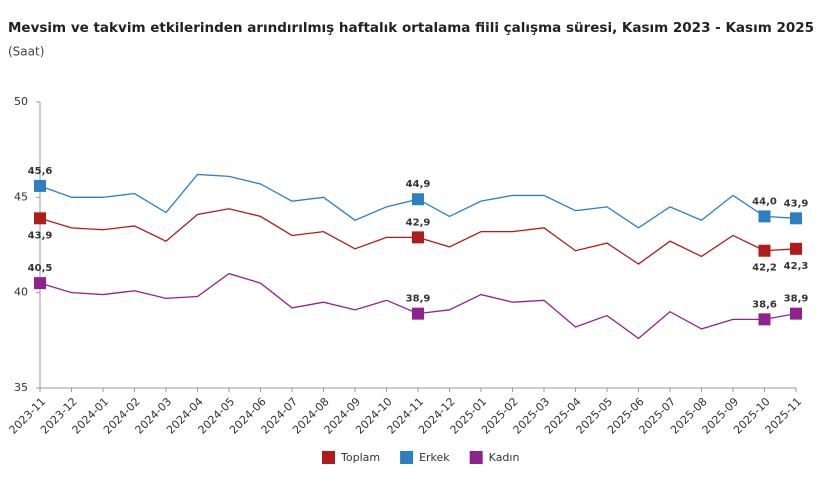 The image size is (826, 487). I want to click on data-label: 40,5, so click(40, 268).